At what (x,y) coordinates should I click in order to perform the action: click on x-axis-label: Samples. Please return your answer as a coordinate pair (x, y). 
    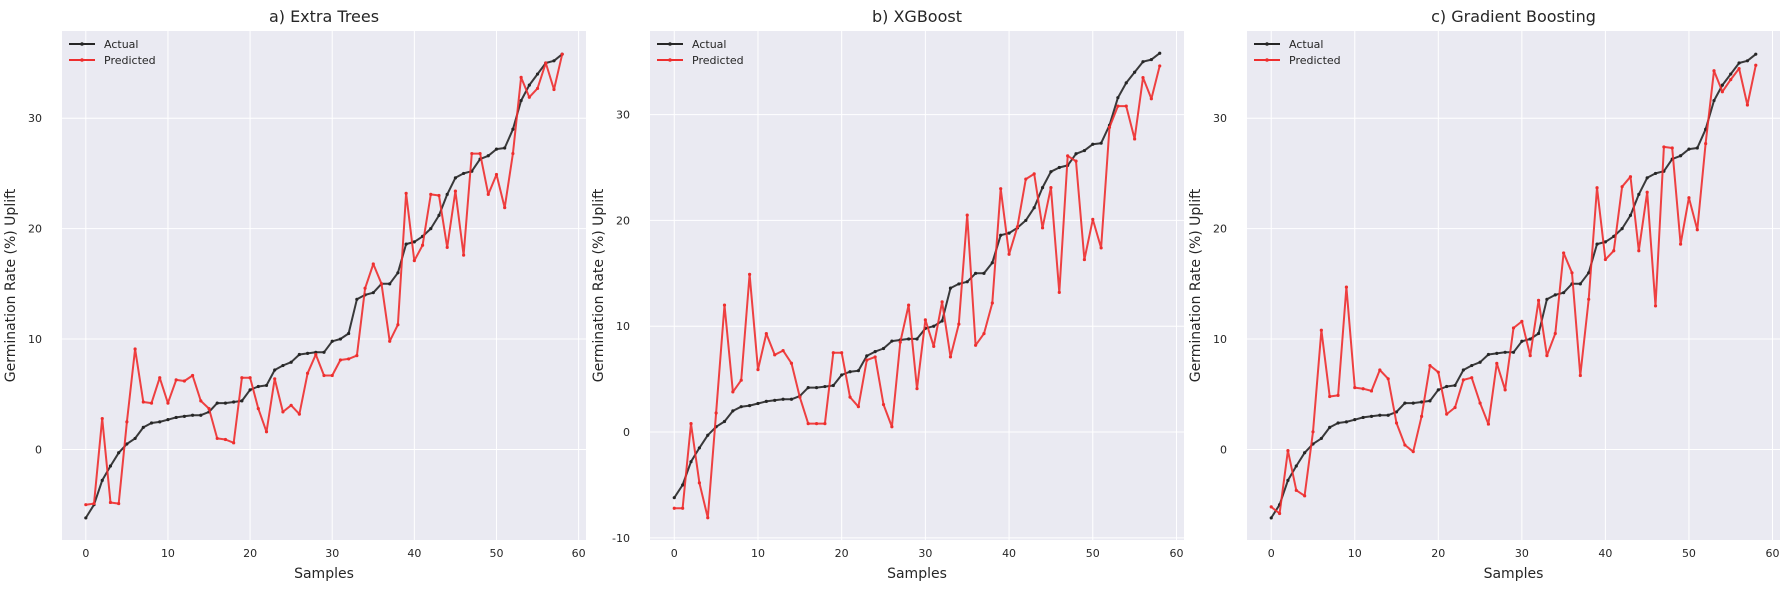
    Looking at the image, I should click on (917, 574).